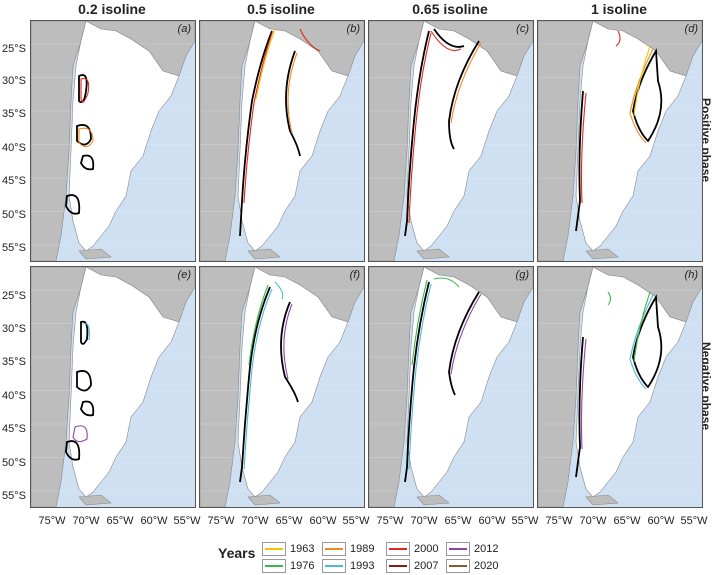  Describe the element at coordinates (620, 141) in the screenshot. I see `map-panel-d: (d)` at that location.